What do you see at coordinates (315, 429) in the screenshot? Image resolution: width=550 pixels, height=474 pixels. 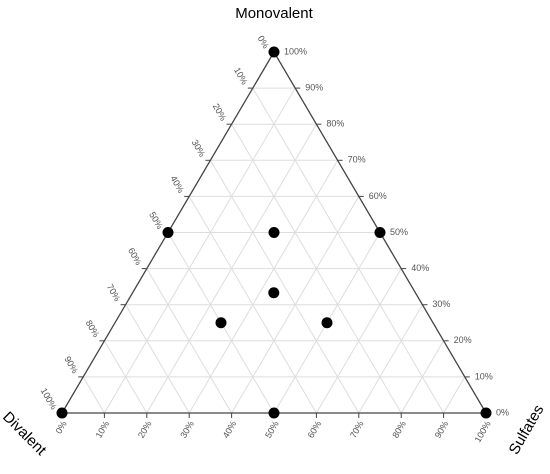 I see `tick-label-sulfates: 60%` at bounding box center [315, 429].